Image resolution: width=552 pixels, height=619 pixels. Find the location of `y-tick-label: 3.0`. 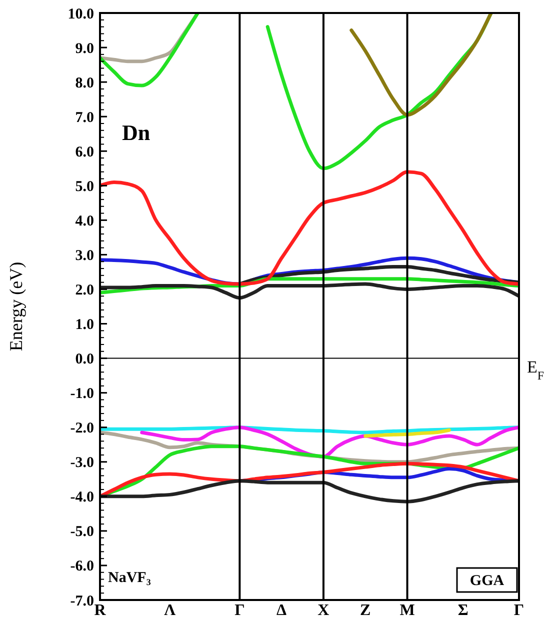

y-tick-label: 3.0 is located at coordinates (84, 256).